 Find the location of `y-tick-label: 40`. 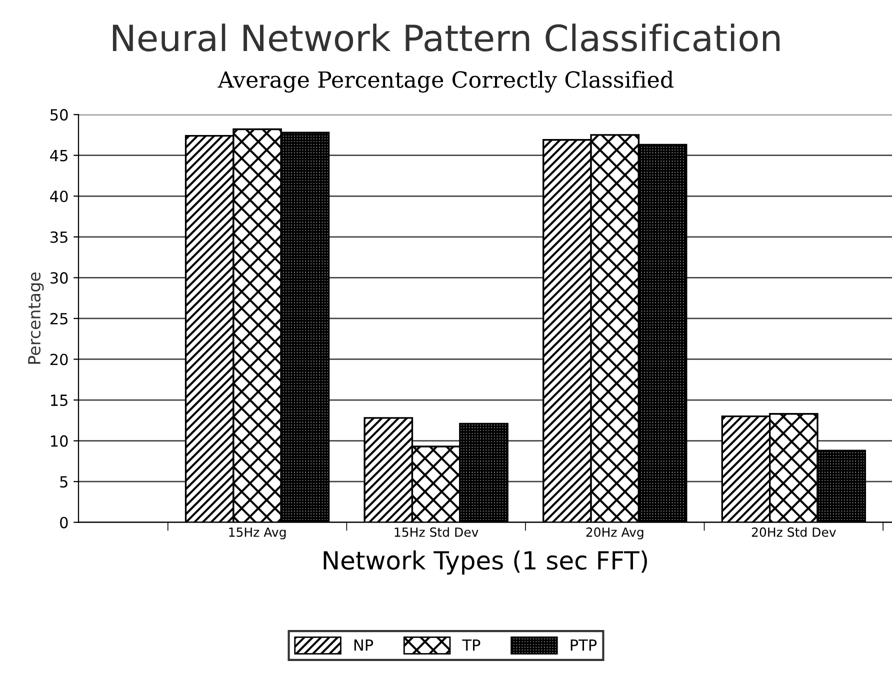

y-tick-label: 40 is located at coordinates (59, 196).